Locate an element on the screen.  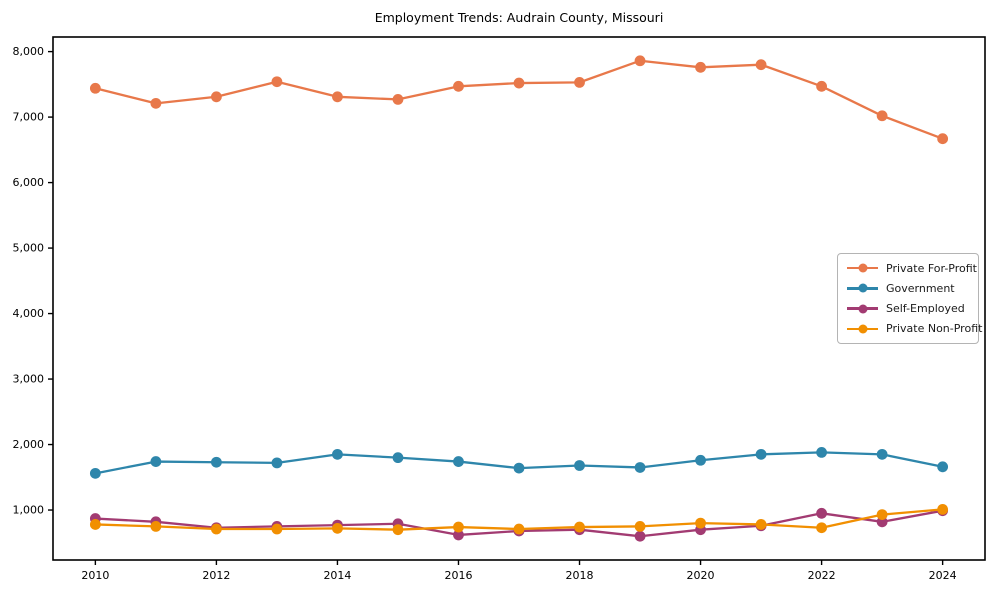
y-tick-label: 6,000 is located at coordinates (29, 182).